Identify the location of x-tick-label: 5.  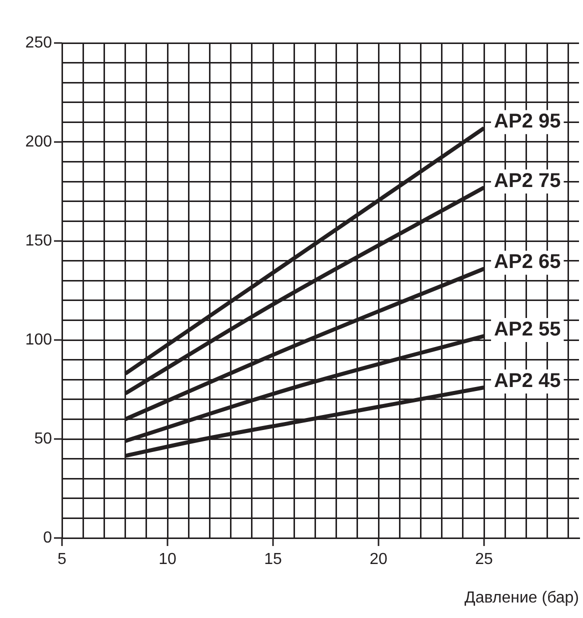
(62, 559).